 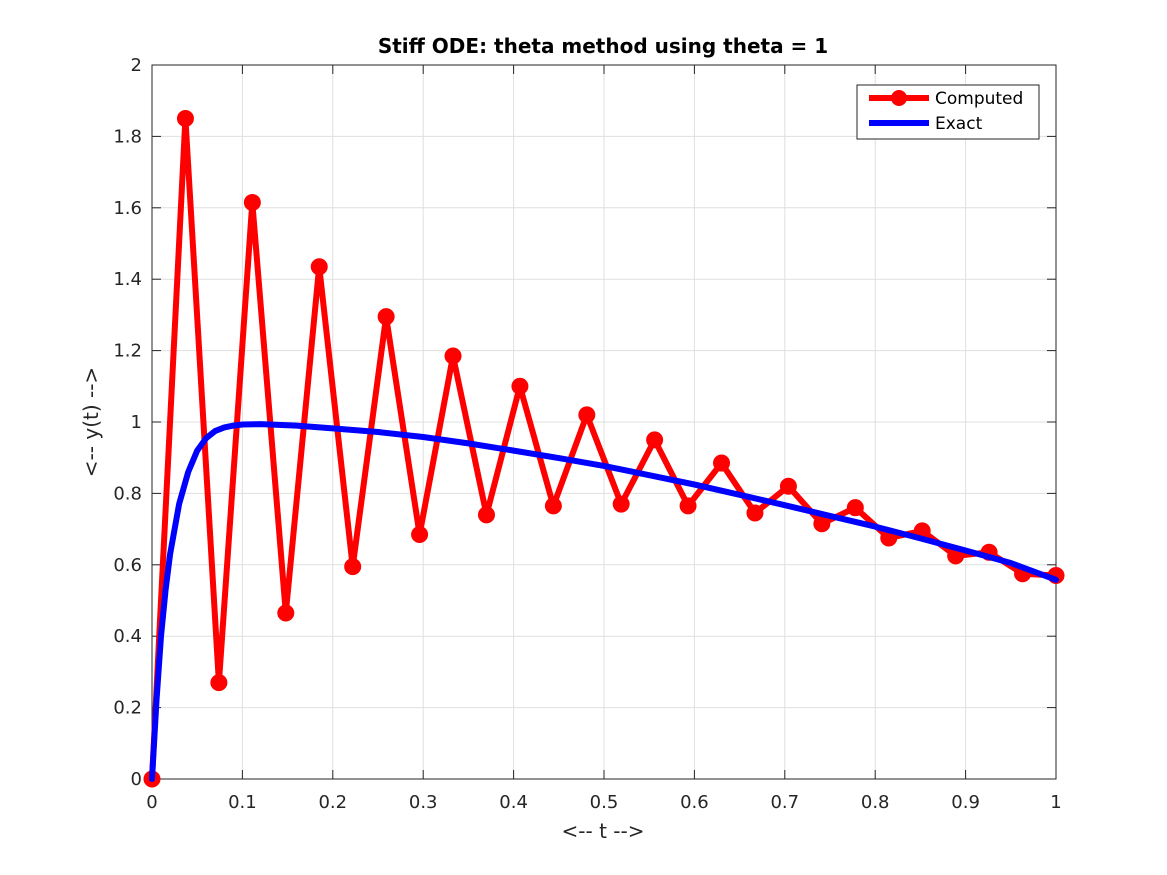 What do you see at coordinates (784, 802) in the screenshot?
I see `x-tick-label: 0.7` at bounding box center [784, 802].